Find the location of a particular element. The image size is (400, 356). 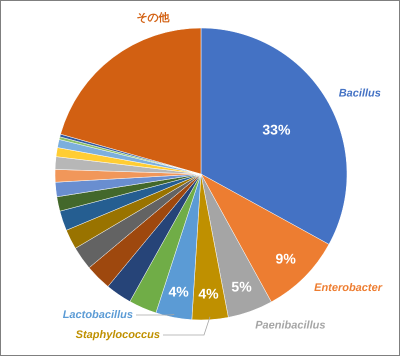

data-label: 9% is located at coordinates (286, 258).